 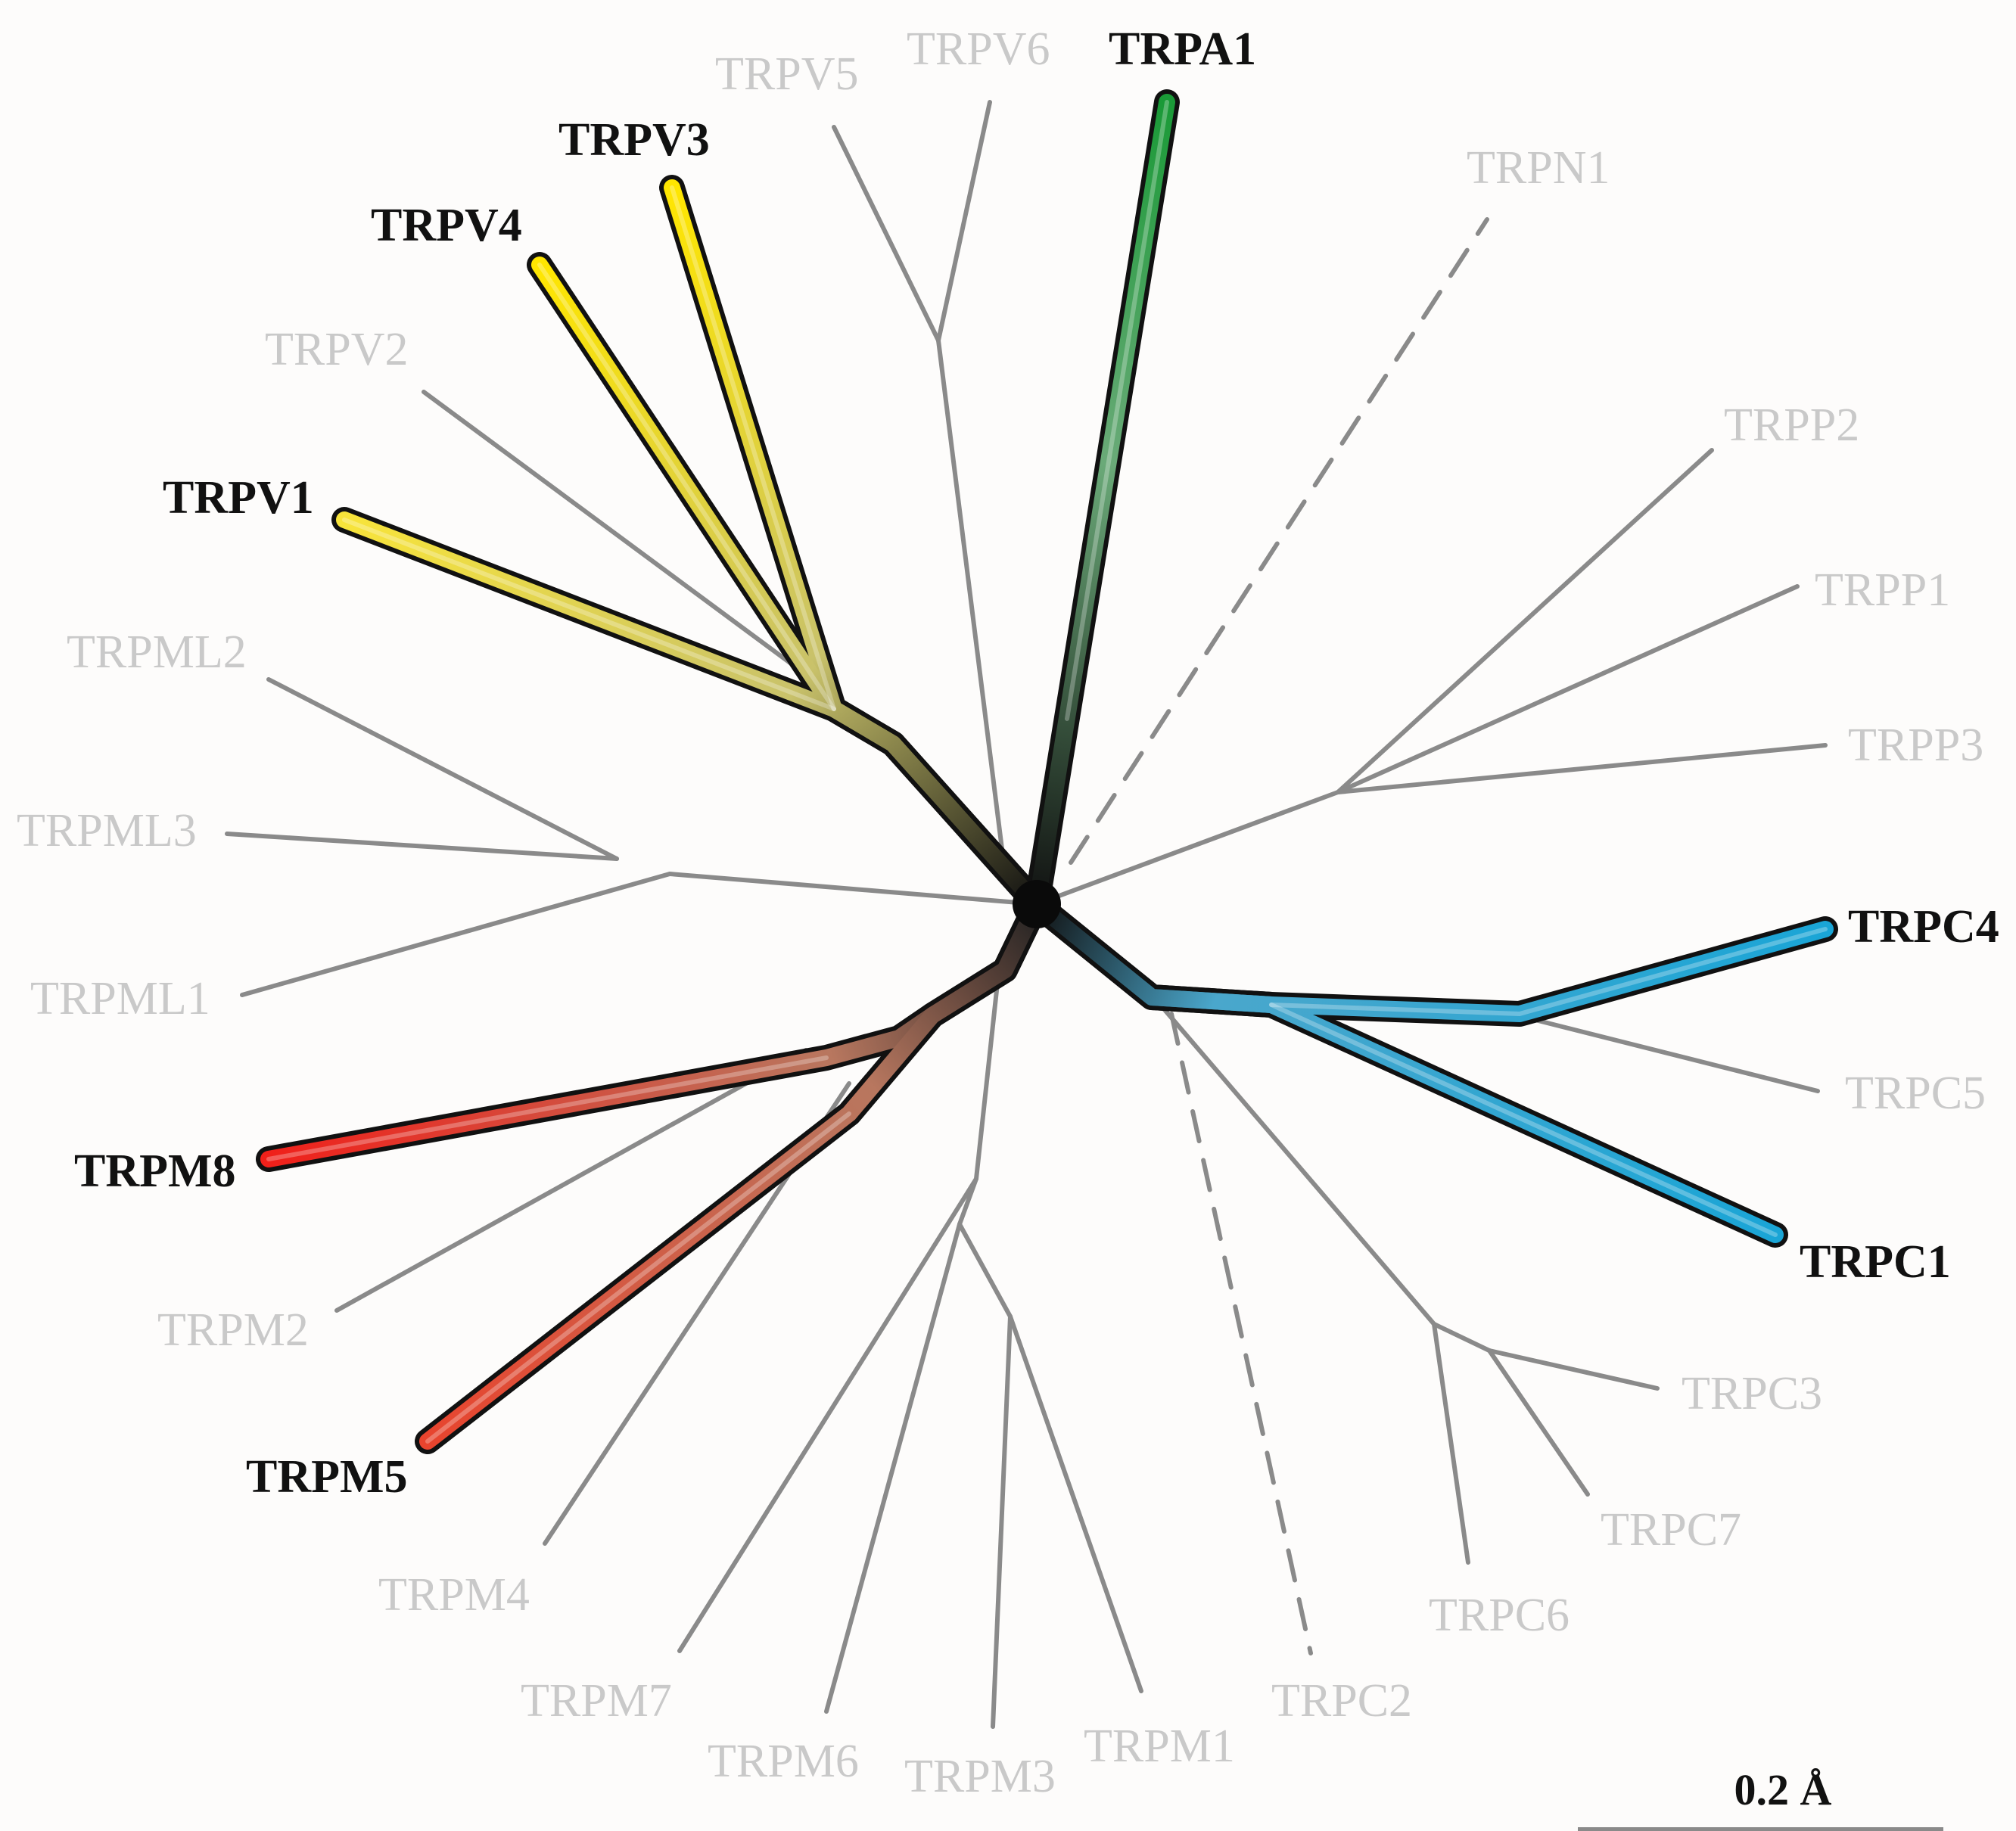 I want to click on label-trpv3: TRPV3, so click(x=634, y=140).